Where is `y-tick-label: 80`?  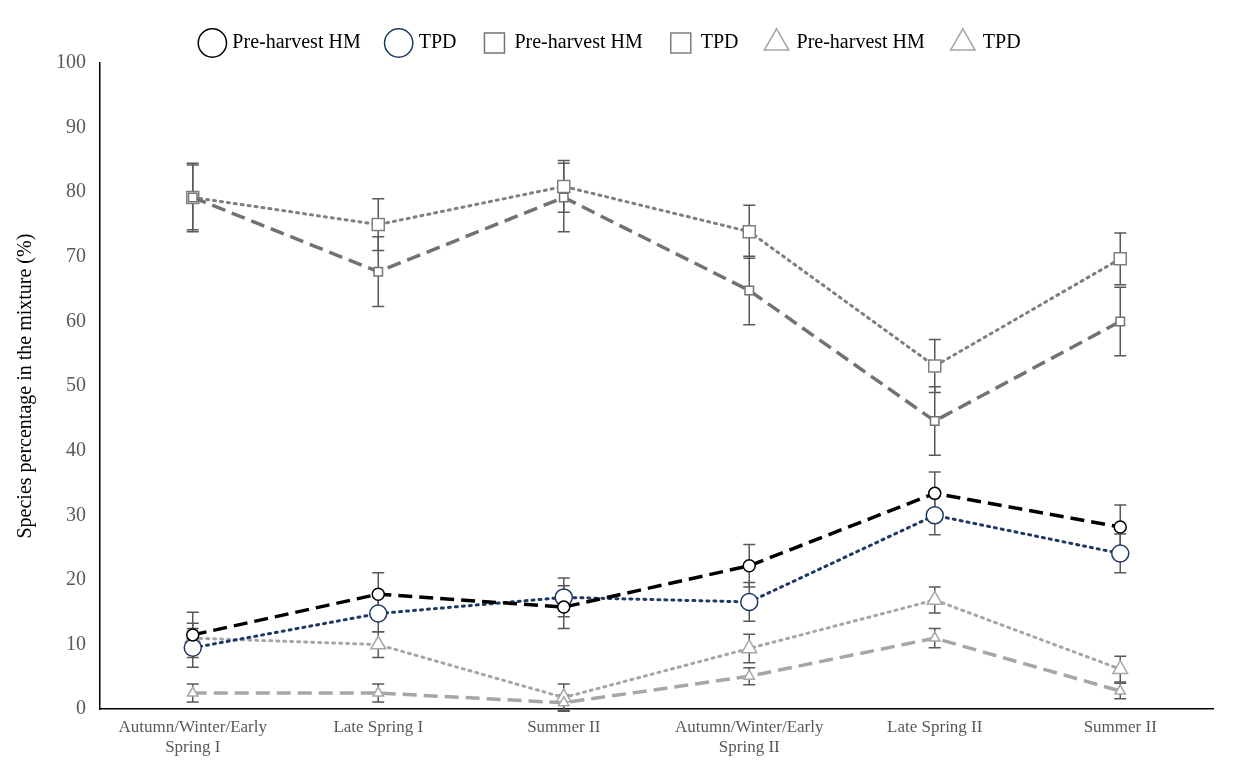
y-tick-label: 80 is located at coordinates (76, 190).